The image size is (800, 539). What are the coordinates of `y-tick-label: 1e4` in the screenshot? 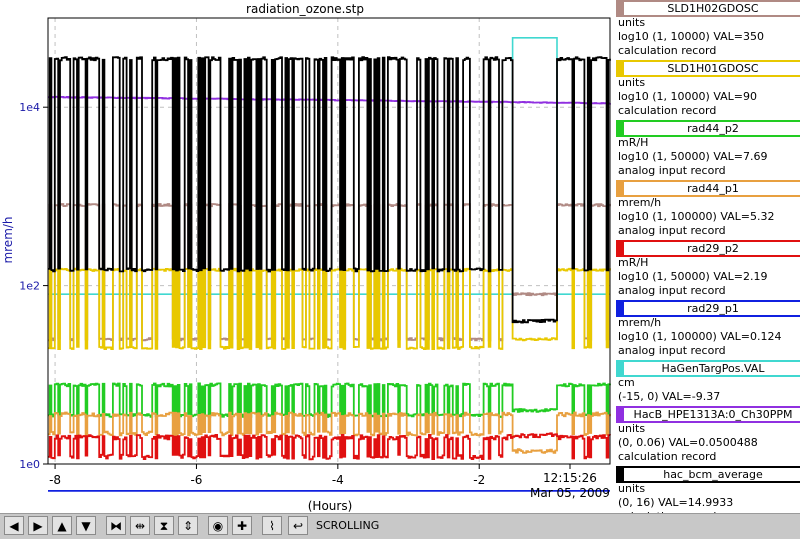 It's located at (29, 107).